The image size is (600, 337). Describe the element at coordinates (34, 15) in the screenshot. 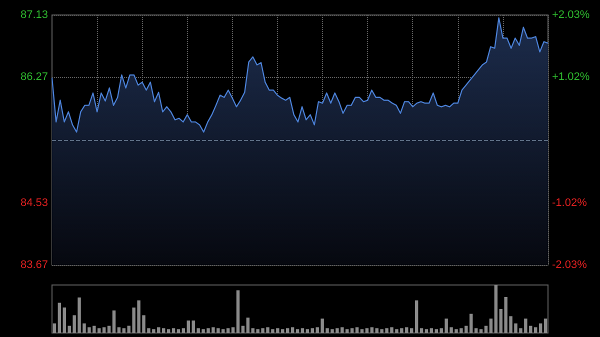

I see `y-tick-label: 87.13` at that location.